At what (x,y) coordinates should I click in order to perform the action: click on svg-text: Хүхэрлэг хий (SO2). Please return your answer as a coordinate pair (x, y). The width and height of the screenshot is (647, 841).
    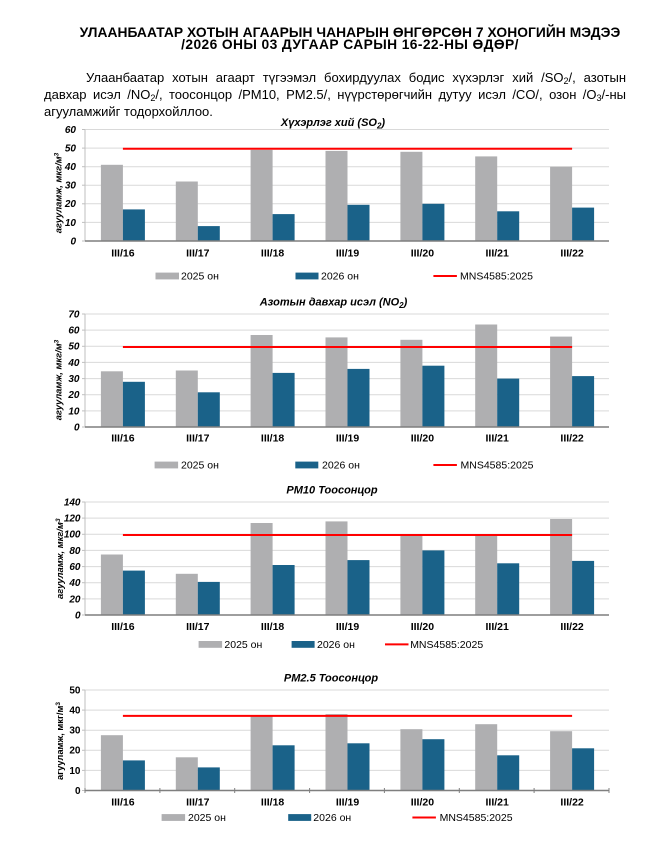
    Looking at the image, I should click on (333, 124).